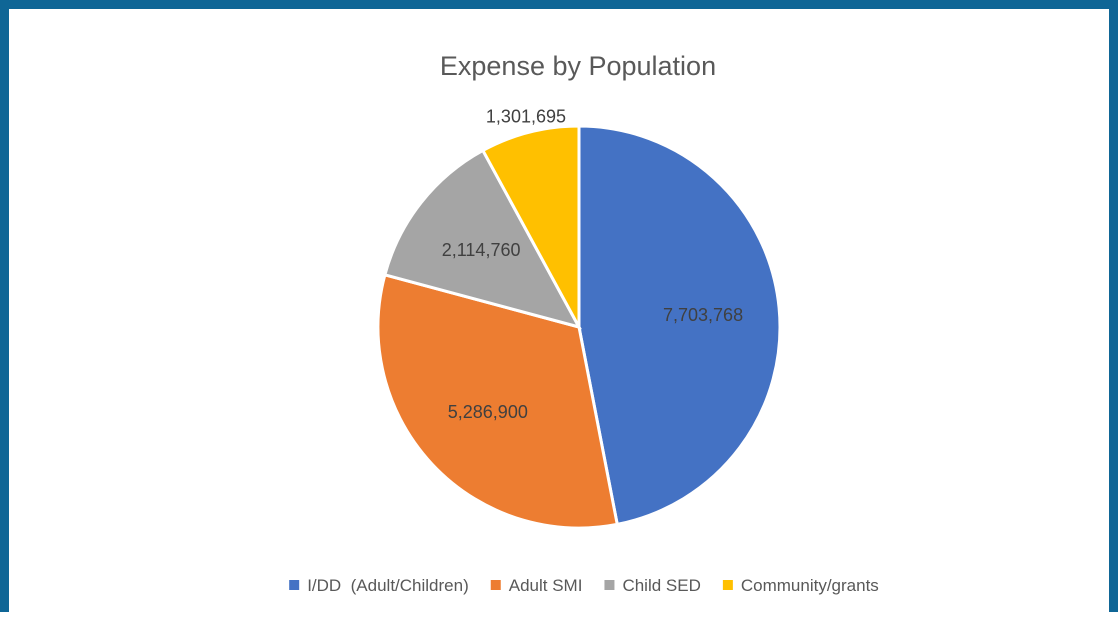  What do you see at coordinates (578, 66) in the screenshot?
I see `chart-title: Expense by Population` at bounding box center [578, 66].